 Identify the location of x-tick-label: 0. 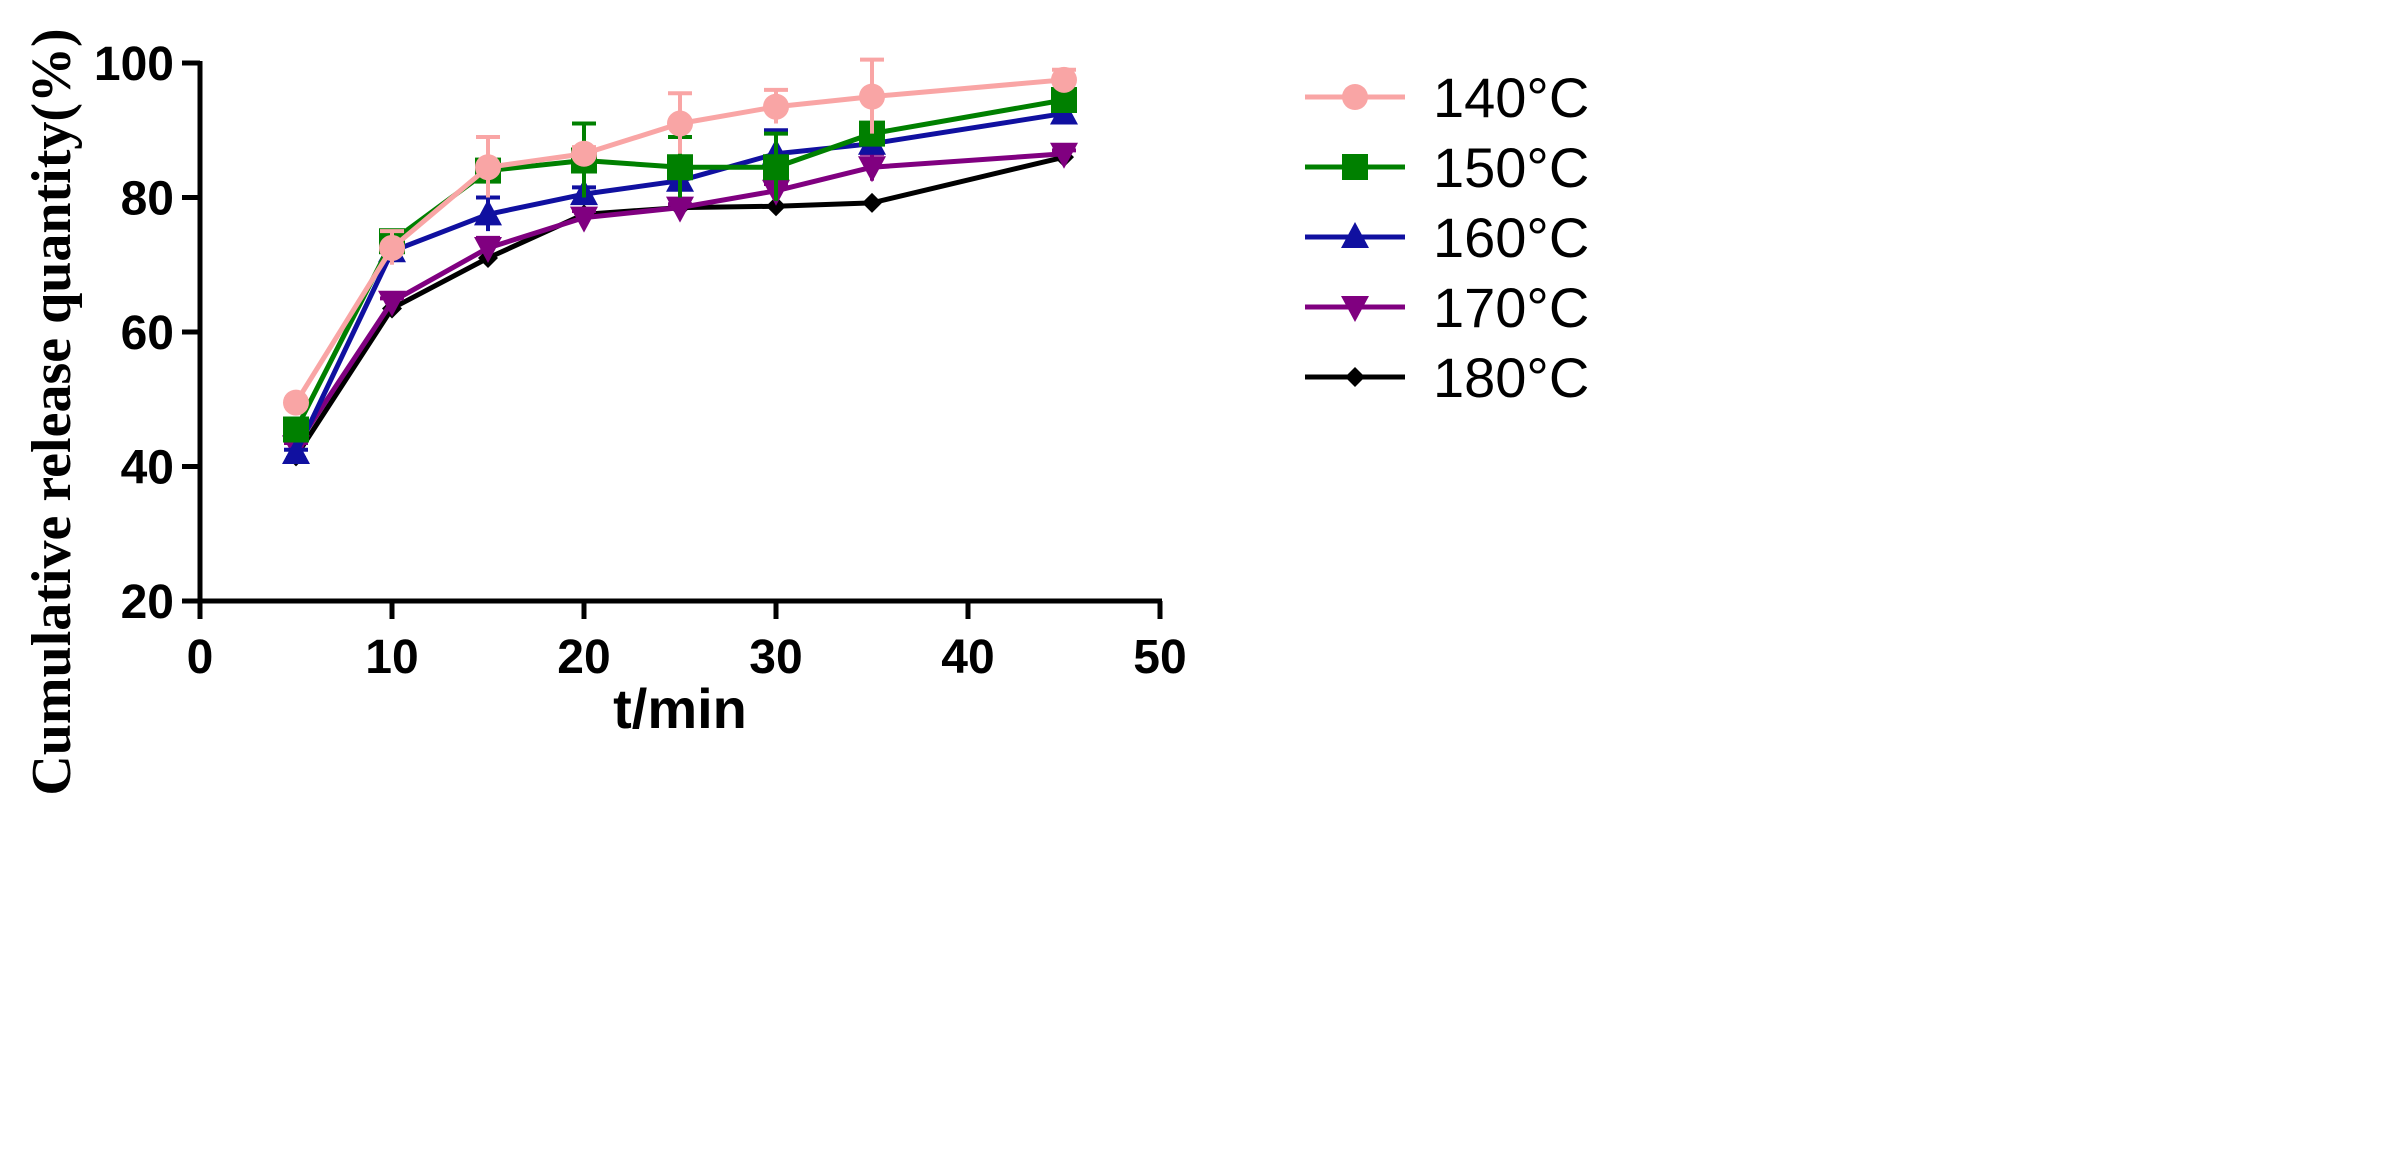
(200, 657).